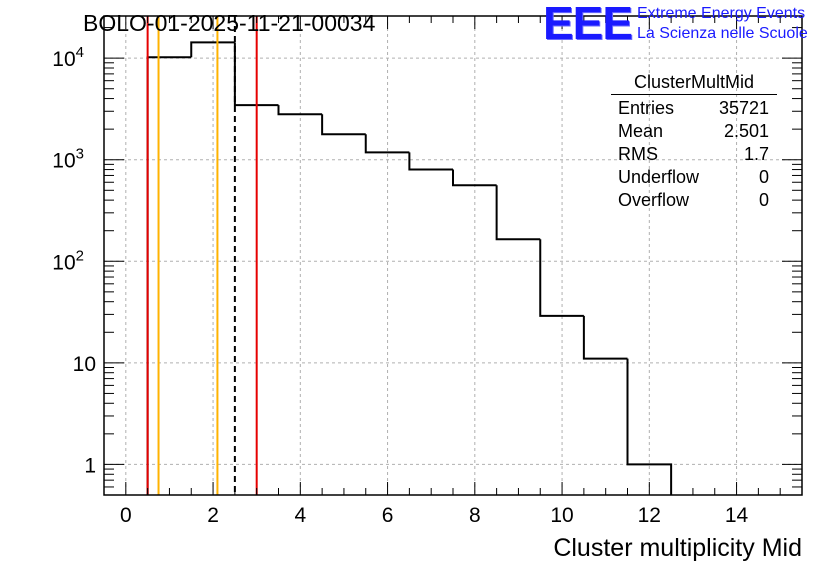  What do you see at coordinates (722, 33) in the screenshot?
I see `logo-line-2: La Scienza nelle Scuole` at bounding box center [722, 33].